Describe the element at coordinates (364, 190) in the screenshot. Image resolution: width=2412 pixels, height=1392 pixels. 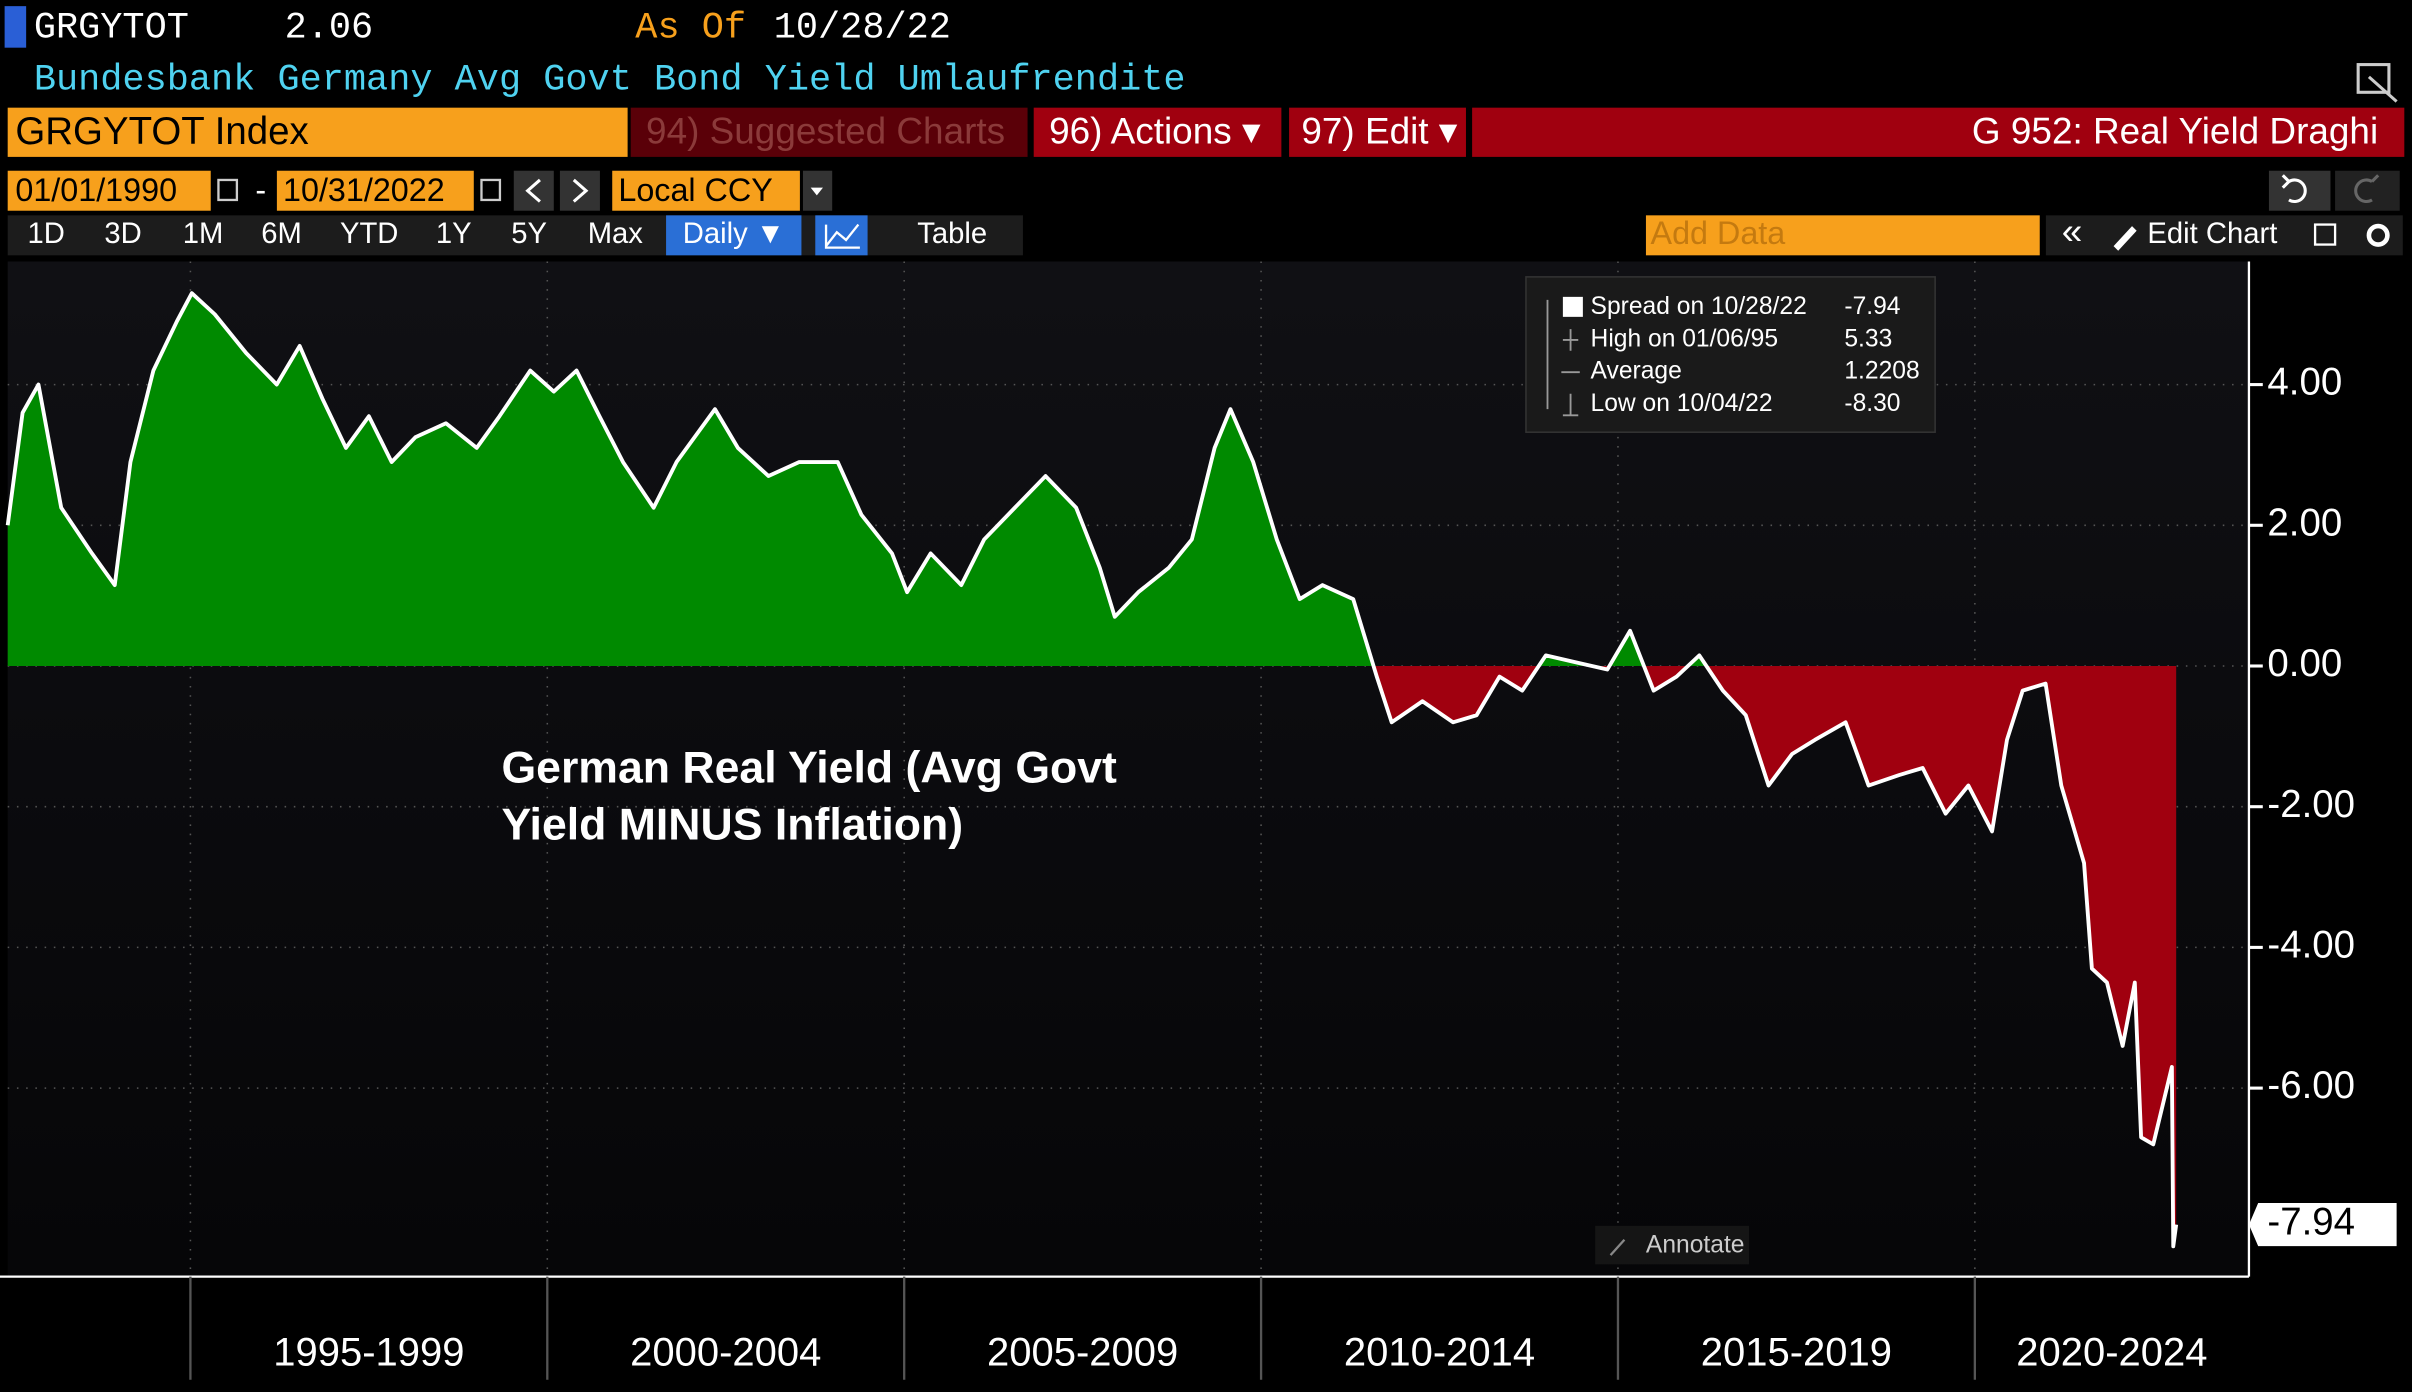
I see `end-date: 10/31/2022` at that location.